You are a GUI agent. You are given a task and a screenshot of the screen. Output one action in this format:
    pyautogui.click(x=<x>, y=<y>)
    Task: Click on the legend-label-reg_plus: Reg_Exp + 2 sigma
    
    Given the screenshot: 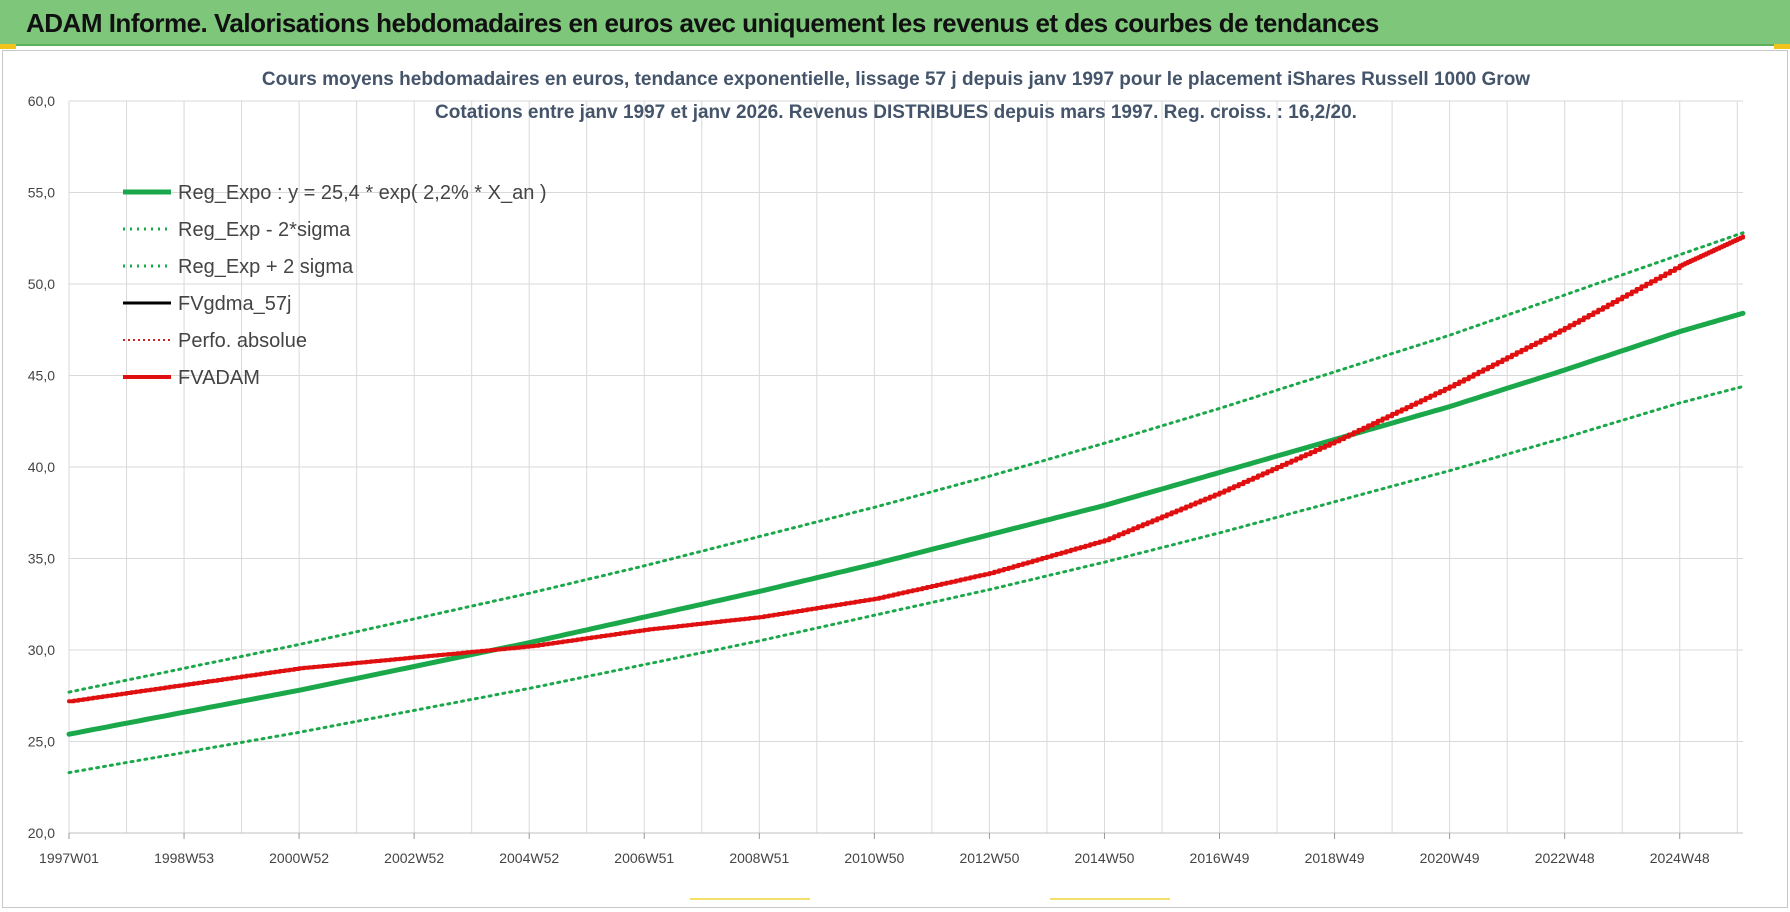 What is the action you would take?
    pyautogui.click(x=266, y=267)
    